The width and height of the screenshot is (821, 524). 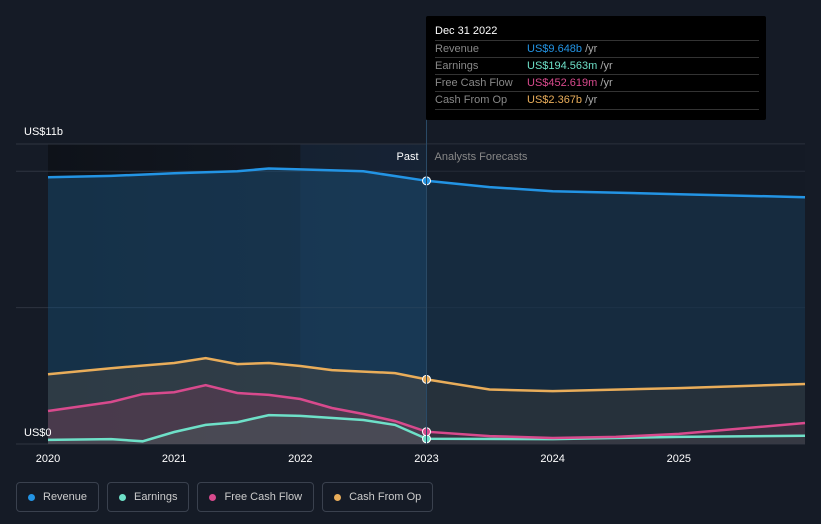 I want to click on legend-earnings: Earnings, so click(x=148, y=497).